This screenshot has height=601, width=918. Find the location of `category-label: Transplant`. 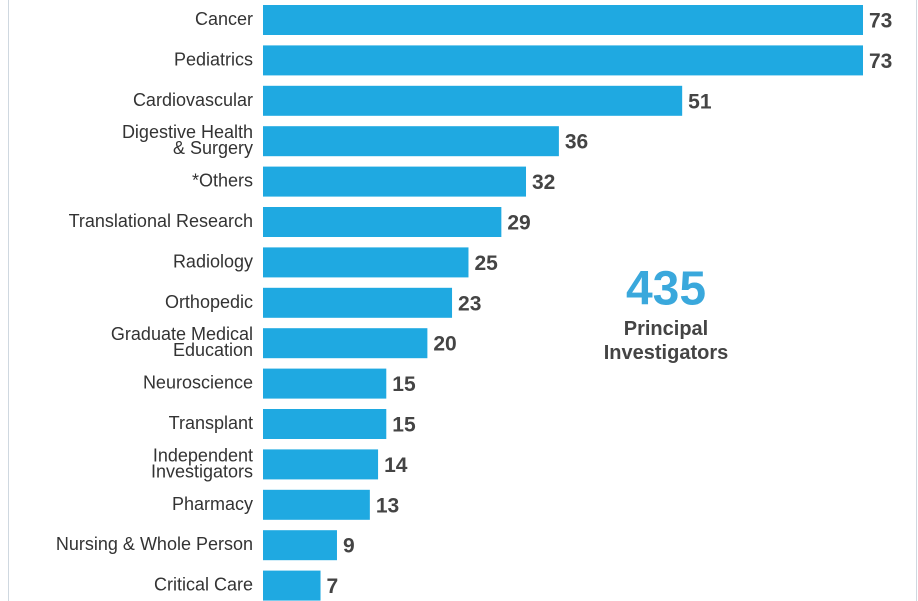

category-label: Transplant is located at coordinates (211, 423).